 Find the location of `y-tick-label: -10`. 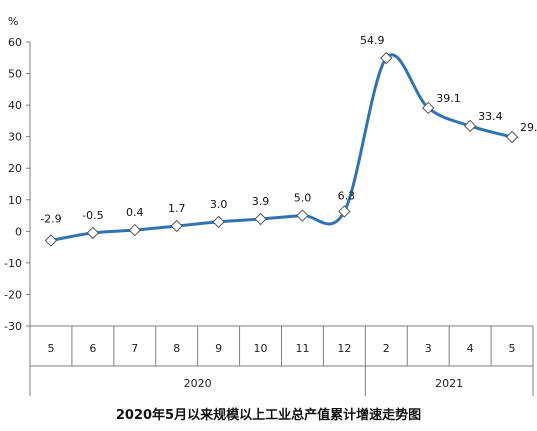

y-tick-label: -10 is located at coordinates (13, 263).